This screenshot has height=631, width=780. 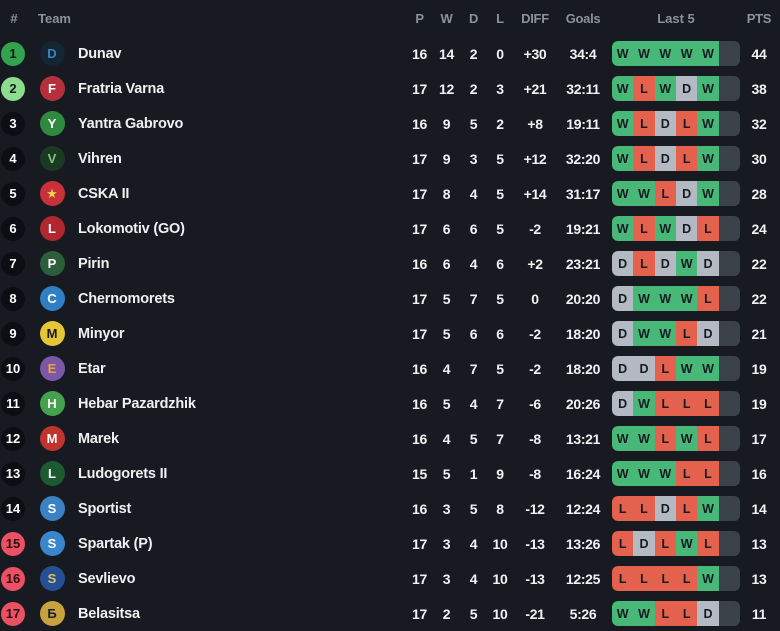 I want to click on goal-diff-value: 0, so click(x=535, y=298).